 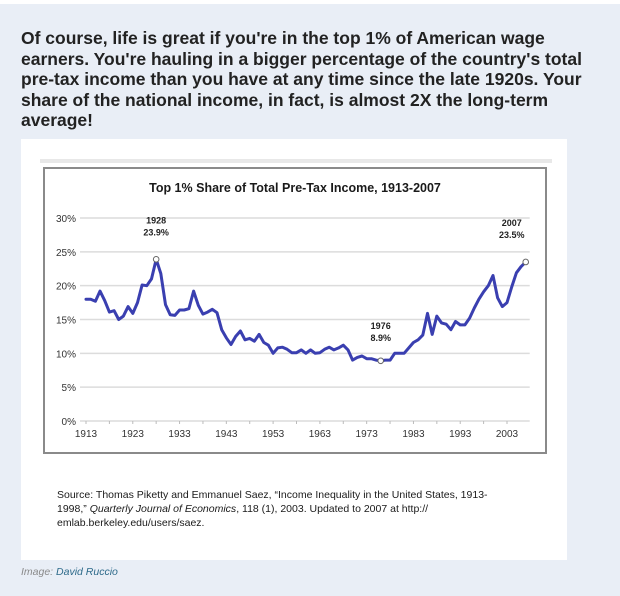 I want to click on x-tick-label: 1943, so click(x=226, y=434).